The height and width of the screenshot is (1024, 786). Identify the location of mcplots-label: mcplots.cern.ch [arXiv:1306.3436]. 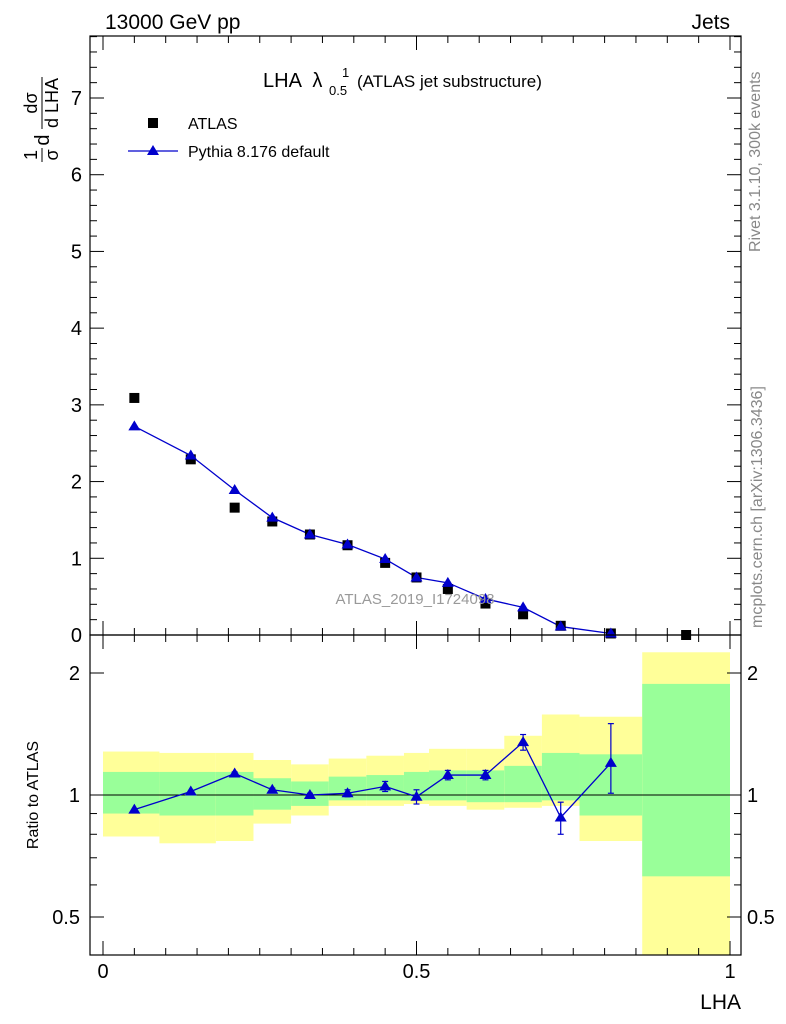
(757, 507).